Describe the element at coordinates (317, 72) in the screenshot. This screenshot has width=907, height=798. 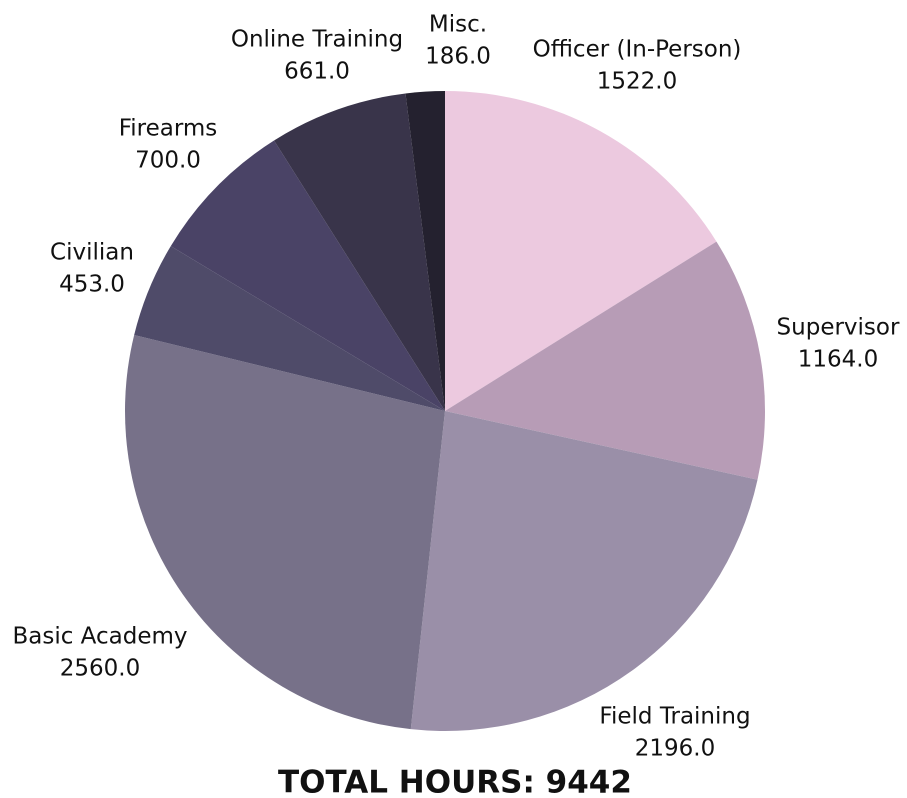
I see `slice-value: 661.0` at that location.